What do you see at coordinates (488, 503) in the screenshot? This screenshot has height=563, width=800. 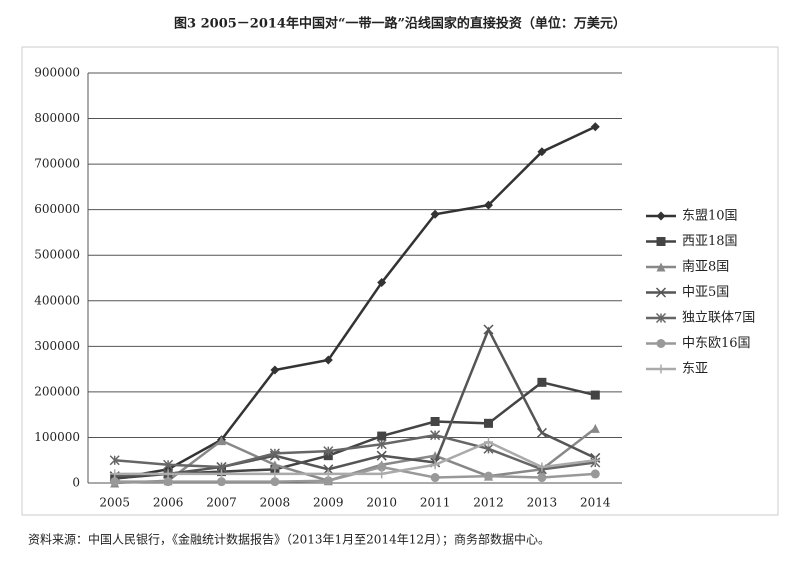 I see `x-tick-label: 2012` at bounding box center [488, 503].